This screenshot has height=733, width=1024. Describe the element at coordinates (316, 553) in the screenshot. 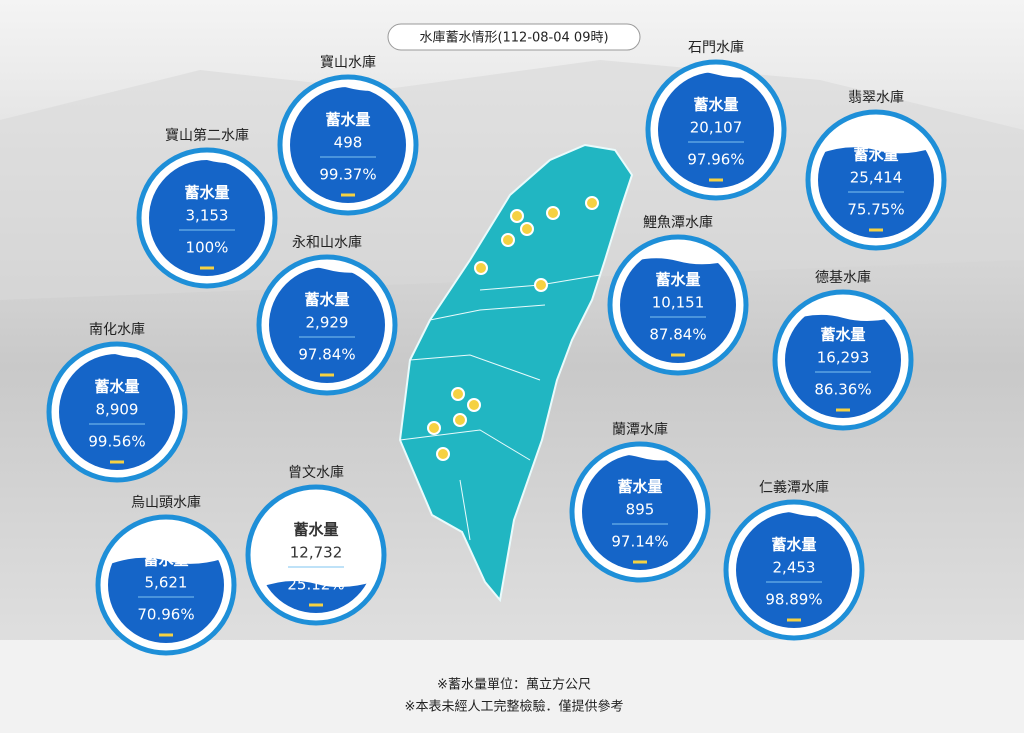

I see `volume: 12,732` at that location.